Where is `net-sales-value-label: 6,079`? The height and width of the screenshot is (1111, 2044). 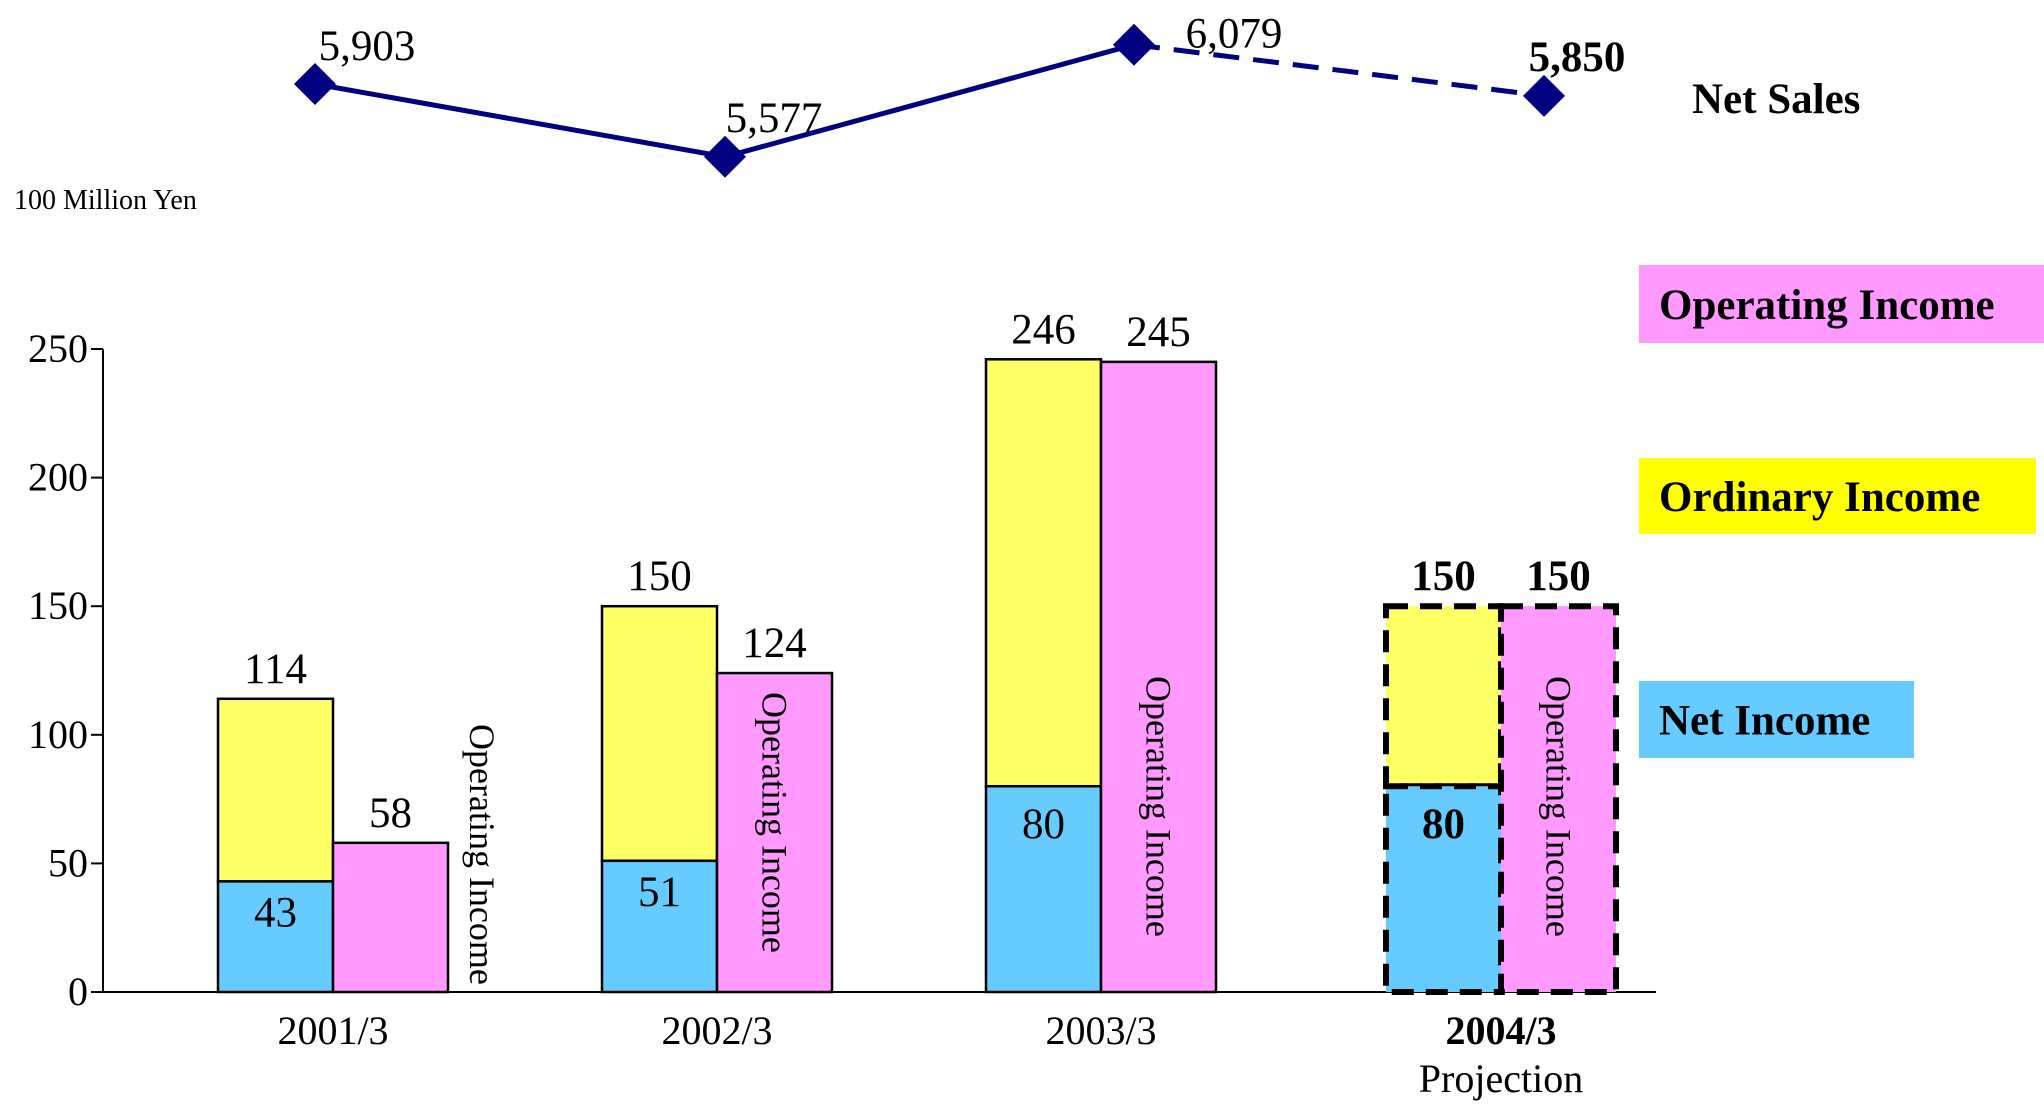 net-sales-value-label: 6,079 is located at coordinates (1234, 34).